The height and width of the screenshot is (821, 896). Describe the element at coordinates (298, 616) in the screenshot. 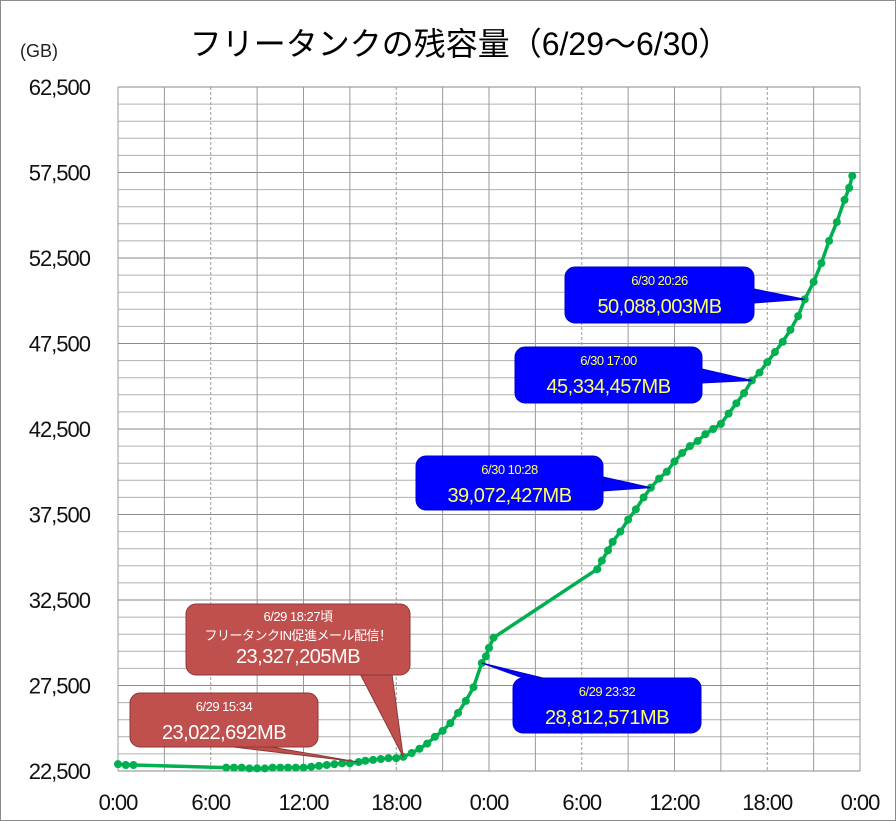

I see `callout-text: 6/29 18:27頃` at that location.